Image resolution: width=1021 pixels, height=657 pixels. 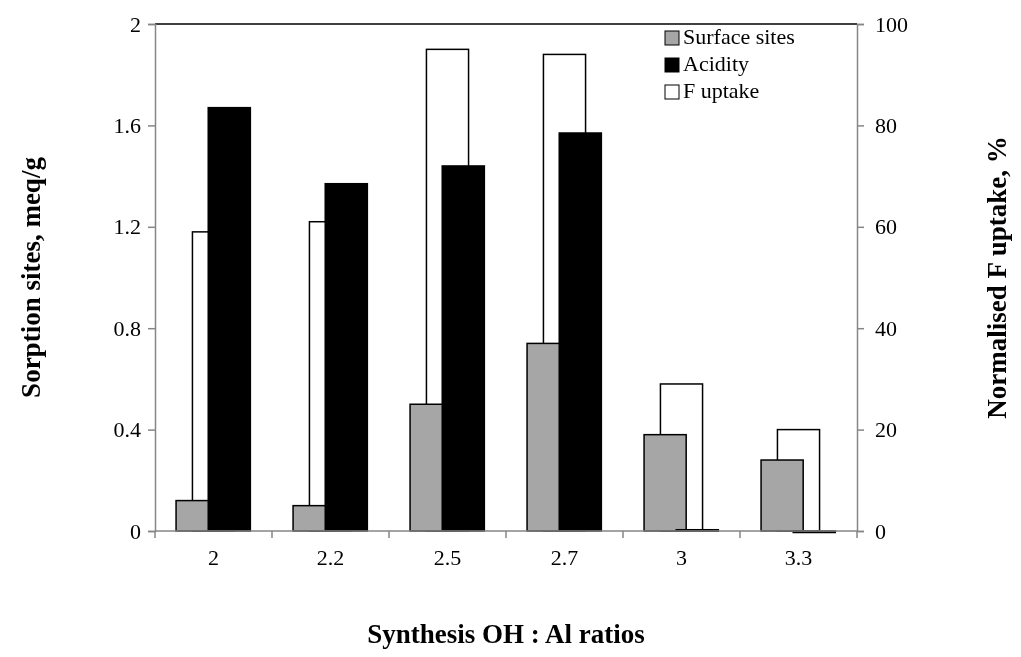 What do you see at coordinates (127, 125) in the screenshot?
I see `y-tick-label: 1.6` at bounding box center [127, 125].